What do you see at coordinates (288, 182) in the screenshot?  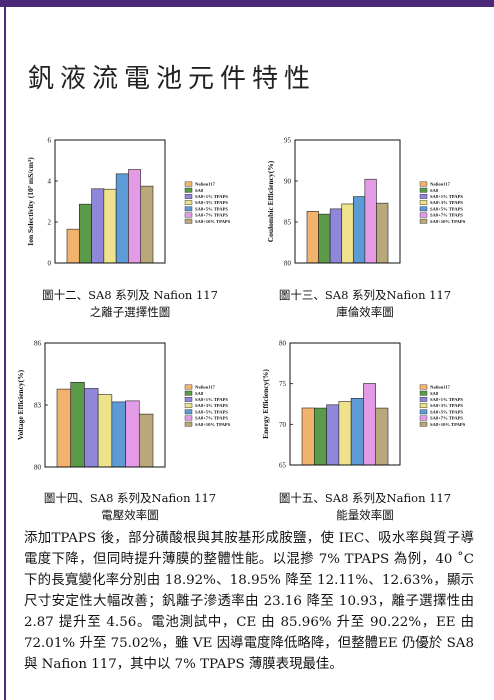 I see `y-tick-label: 90` at bounding box center [288, 182].